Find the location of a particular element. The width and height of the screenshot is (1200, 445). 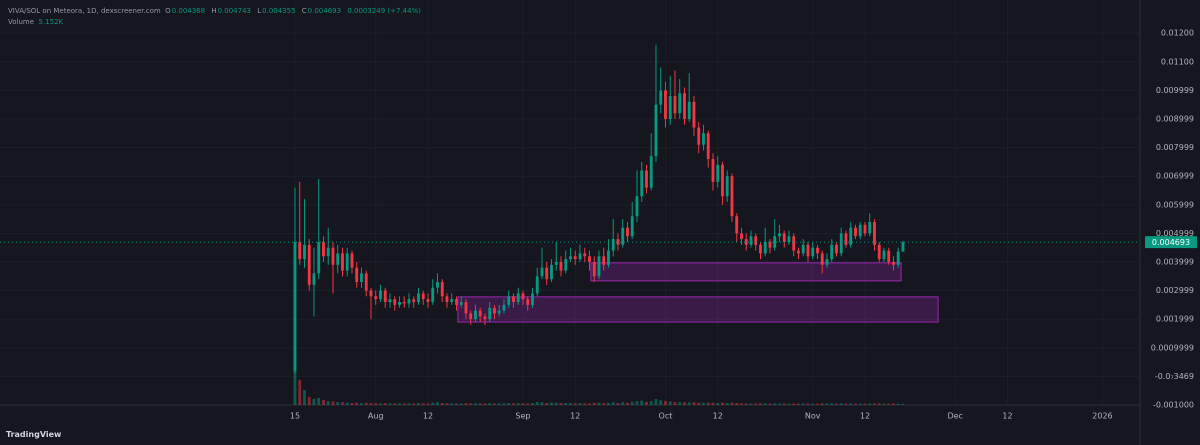

x-tick-label: Aug is located at coordinates (376, 416).